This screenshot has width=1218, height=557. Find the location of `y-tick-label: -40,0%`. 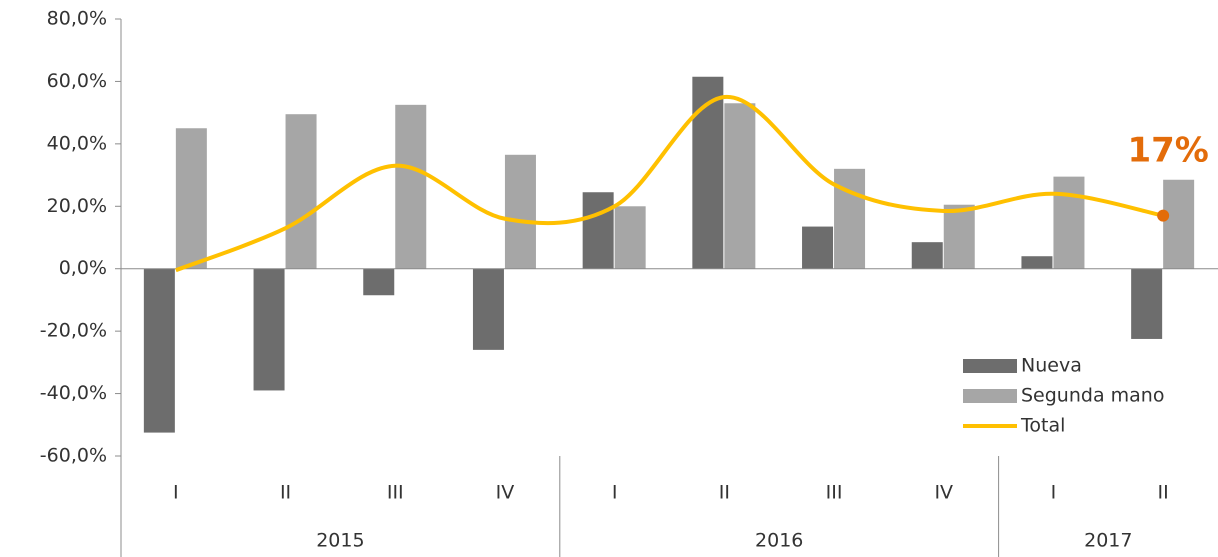

y-tick-label: -40,0% is located at coordinates (73, 393).